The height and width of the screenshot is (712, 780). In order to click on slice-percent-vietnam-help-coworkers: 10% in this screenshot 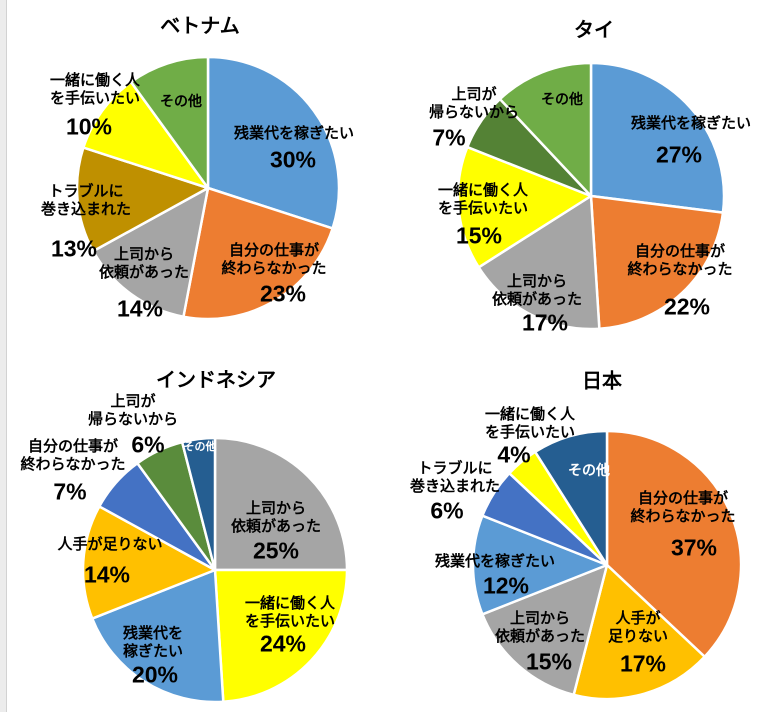, I will do `click(89, 126)`.